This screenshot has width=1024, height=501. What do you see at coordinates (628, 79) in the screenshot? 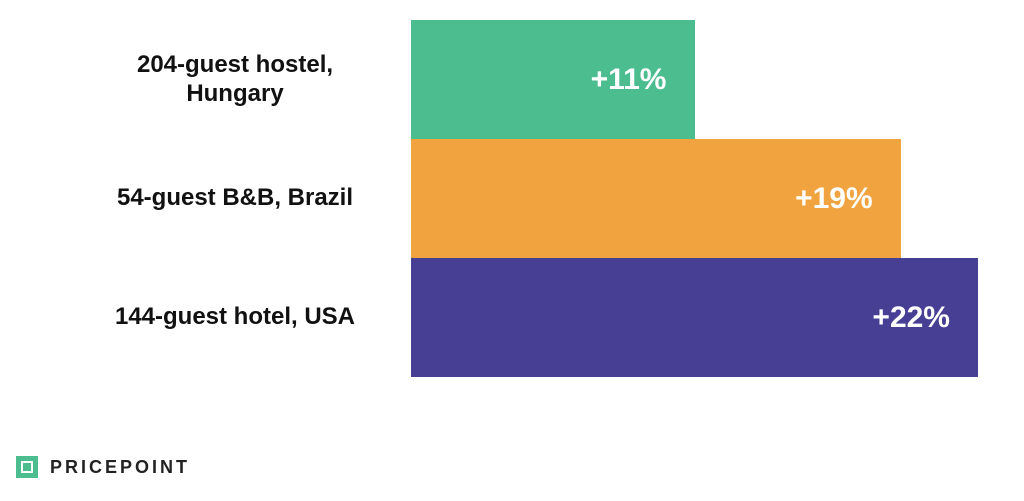
I see `value-label: +11%` at bounding box center [628, 79].